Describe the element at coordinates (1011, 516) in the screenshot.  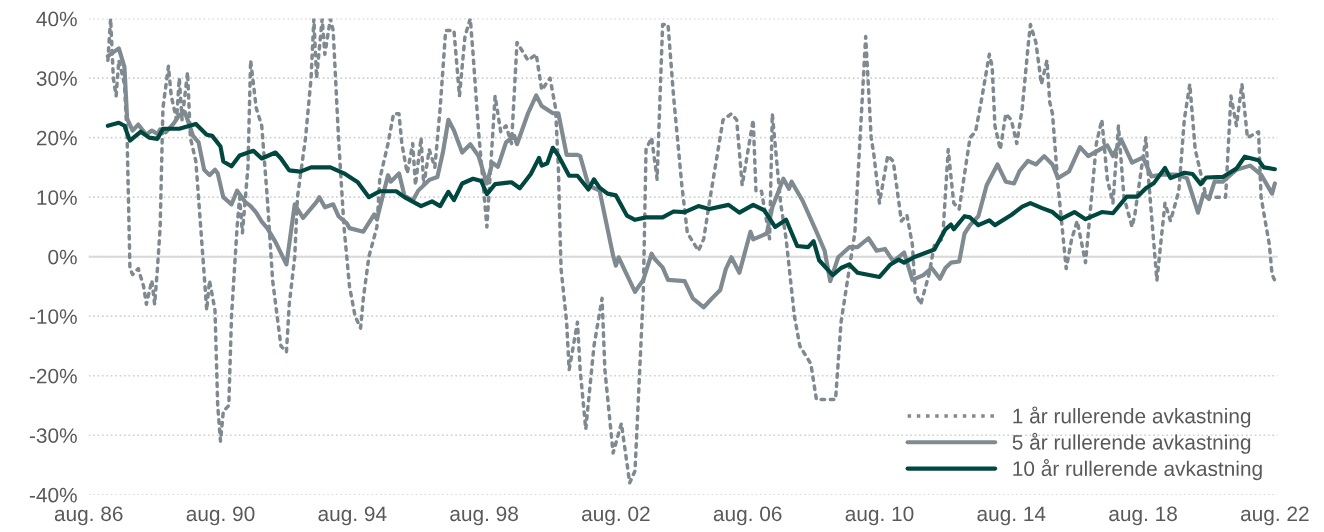
I see `x-tick-label: aug. 14` at that location.